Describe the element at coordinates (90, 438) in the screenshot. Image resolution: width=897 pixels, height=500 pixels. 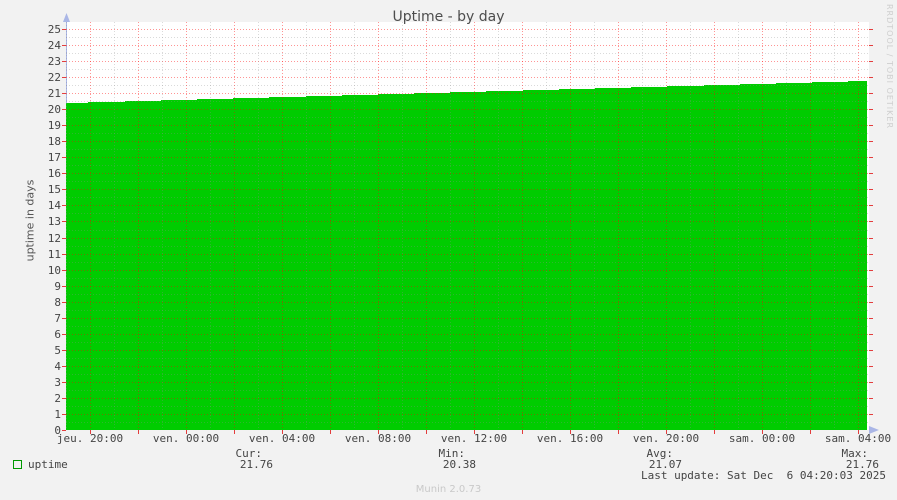
I see `x-tick-label: jeu. 20:00` at that location.